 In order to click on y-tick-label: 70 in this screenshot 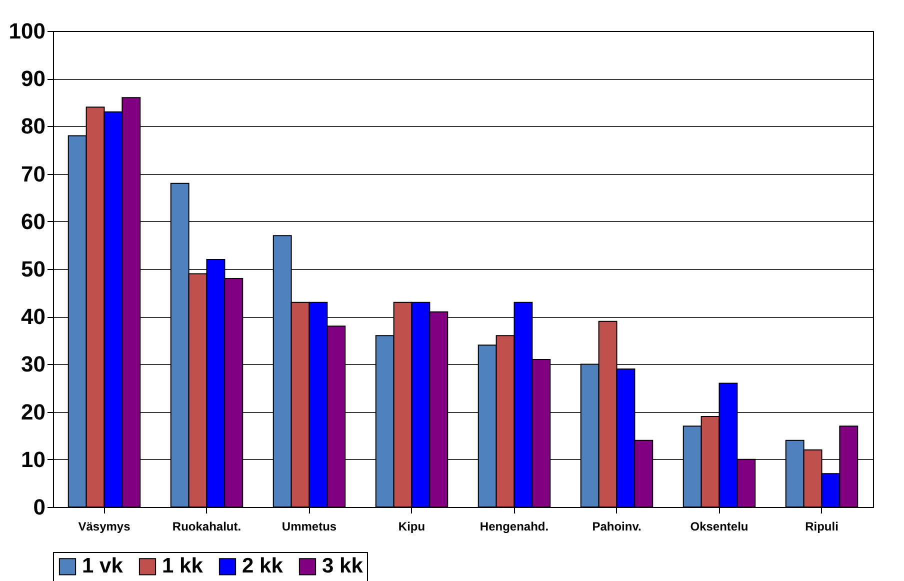, I will do `click(33, 173)`.